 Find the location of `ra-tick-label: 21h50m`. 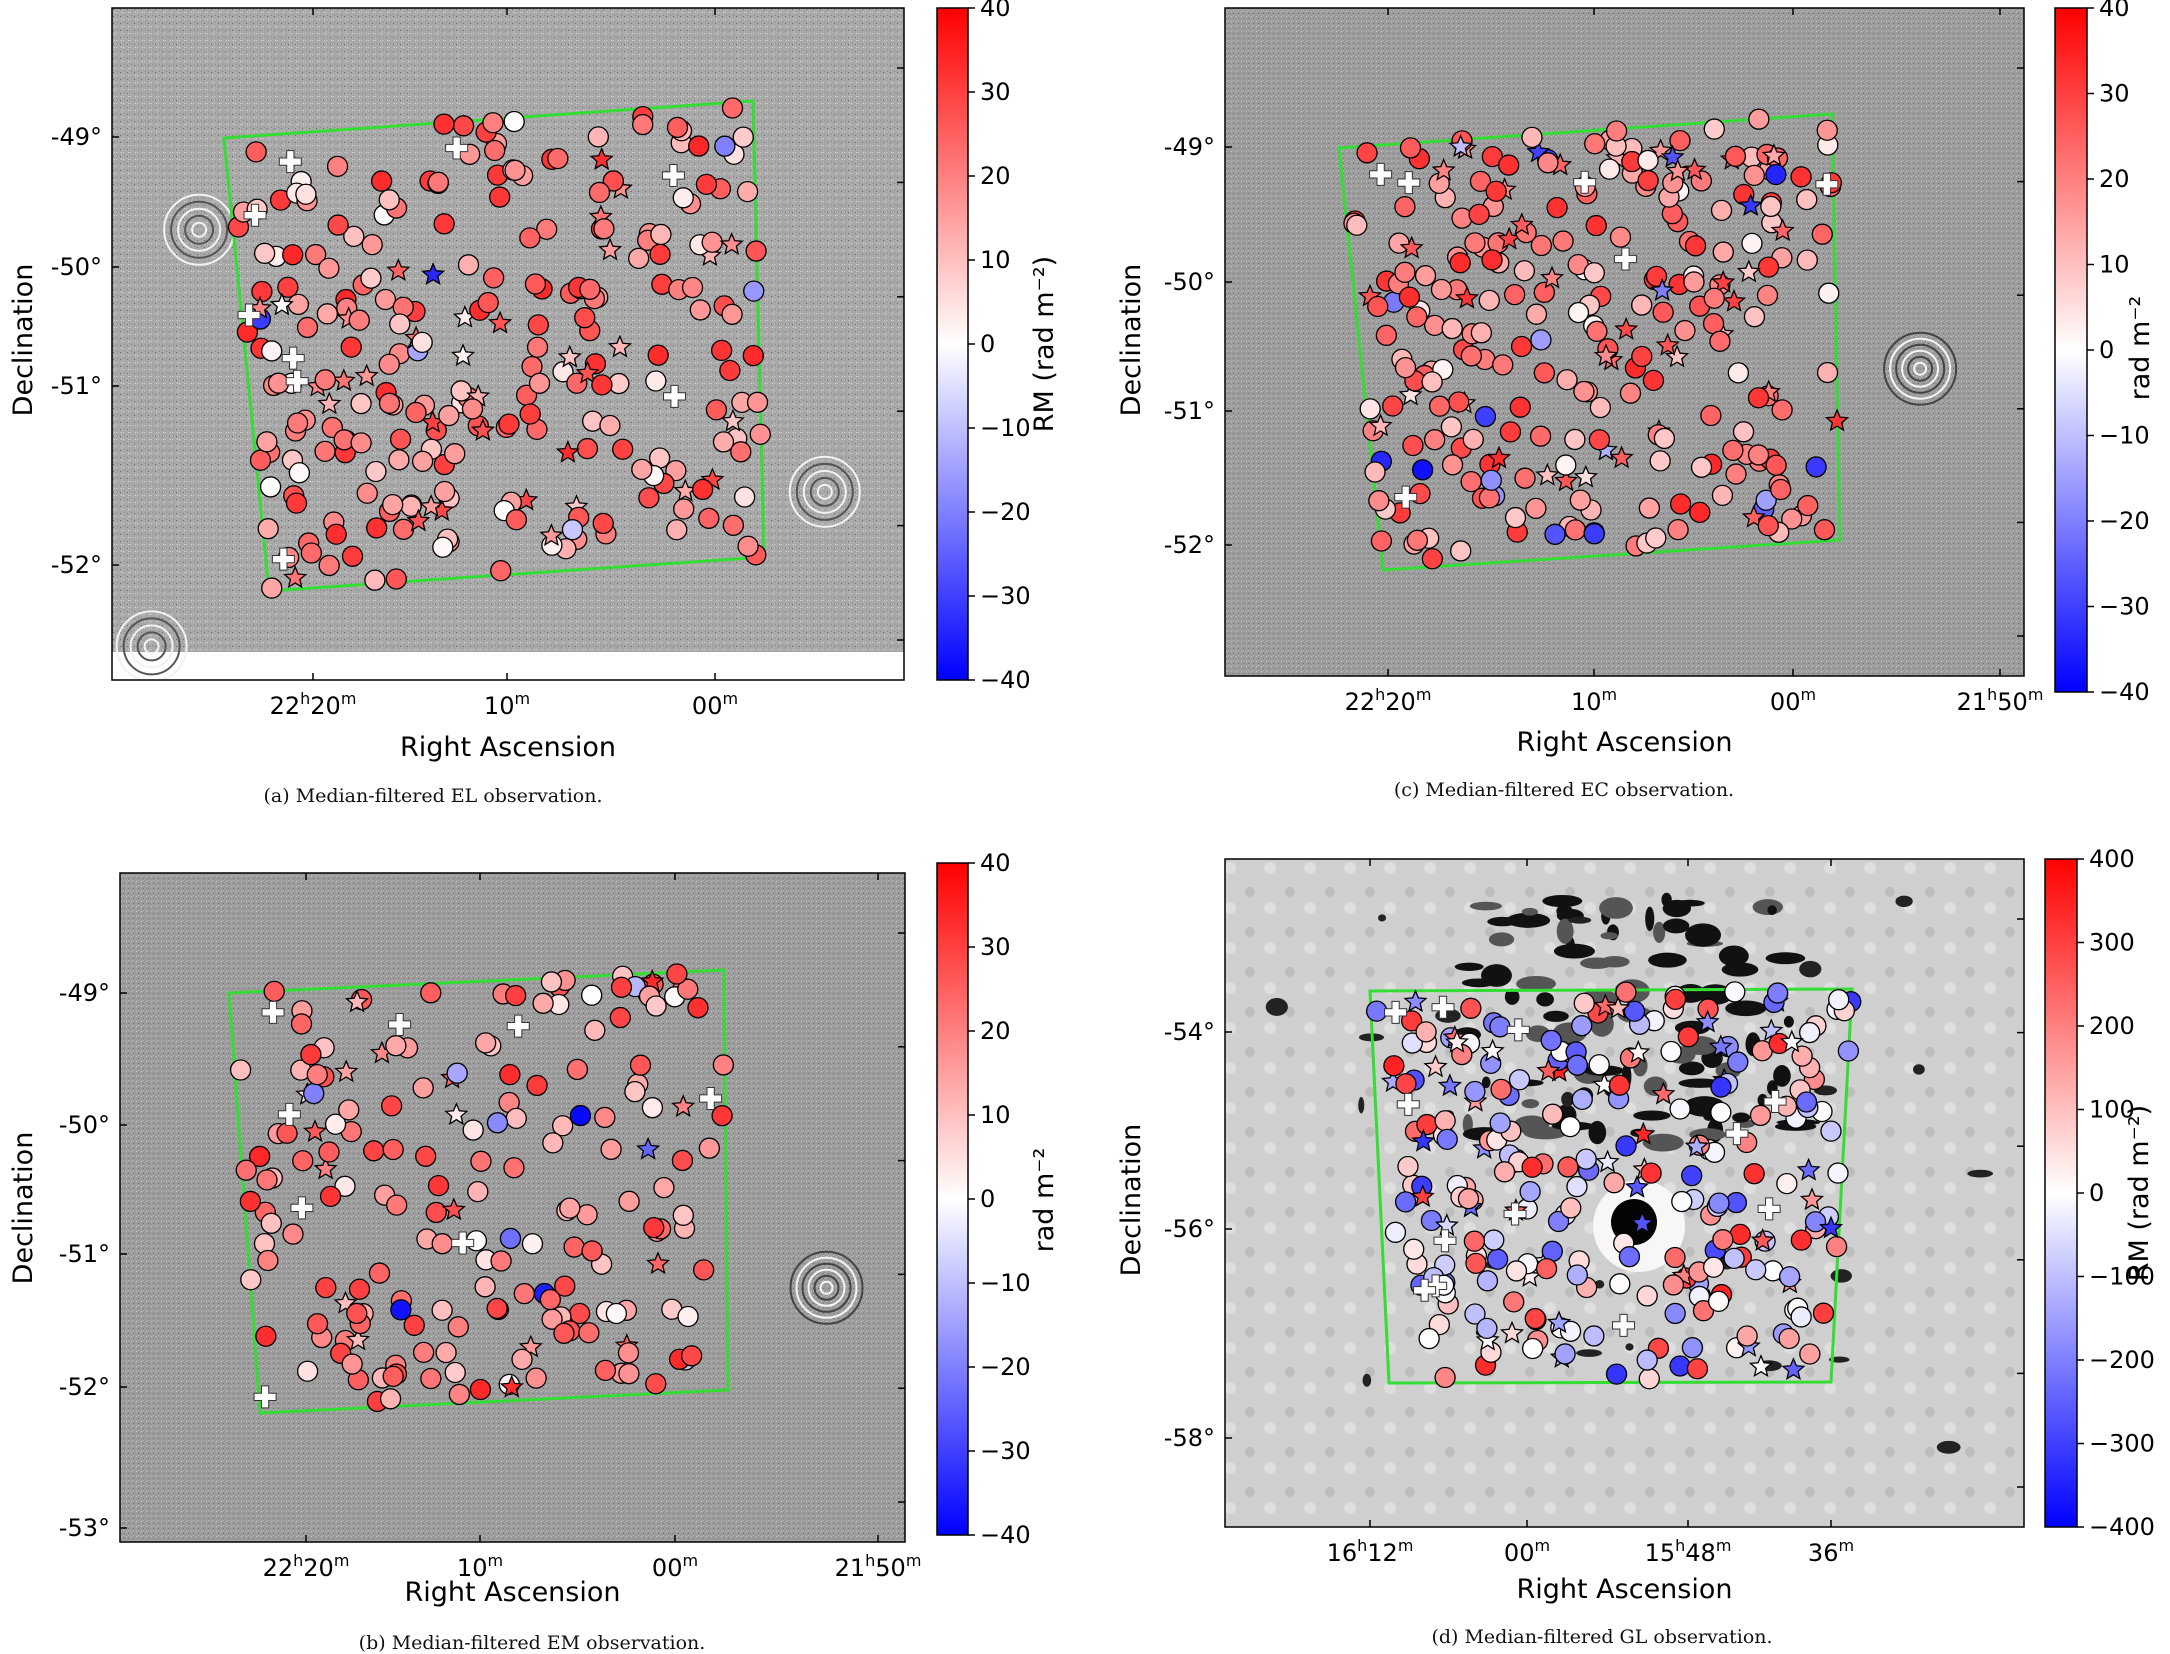

ra-tick-label: 21h50m is located at coordinates (2000, 700).